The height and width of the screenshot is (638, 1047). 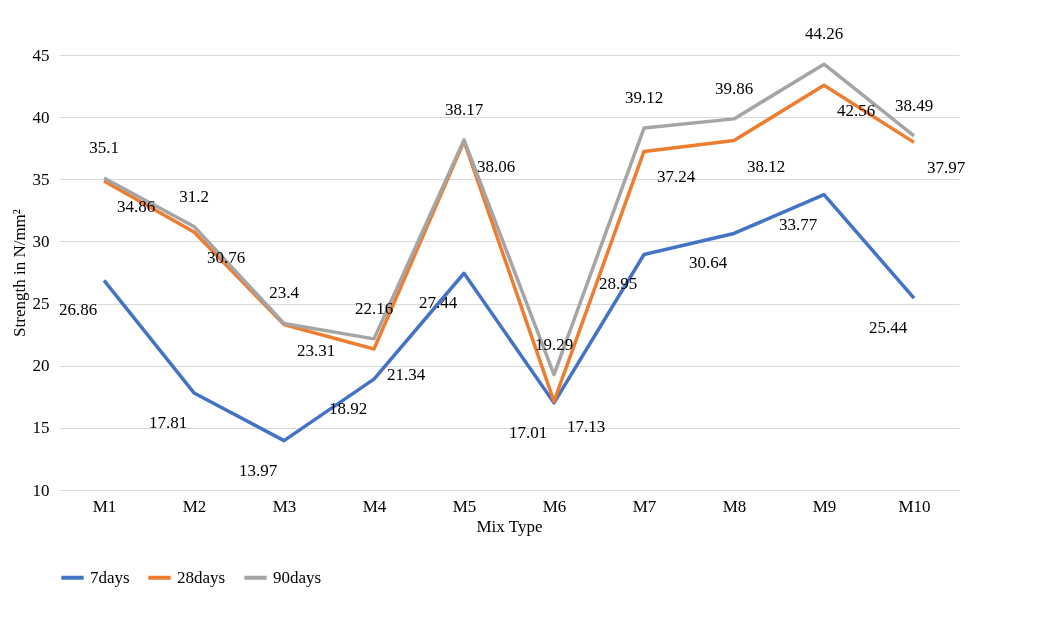 What do you see at coordinates (586, 427) in the screenshot?
I see `data-label: 17.13` at bounding box center [586, 427].